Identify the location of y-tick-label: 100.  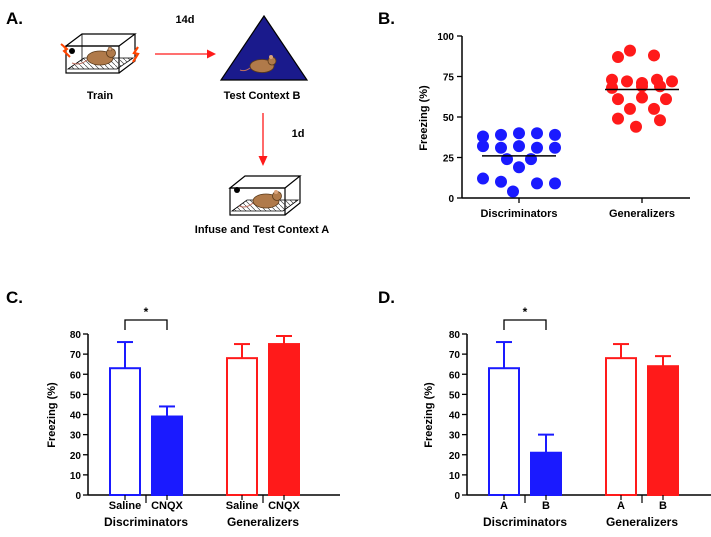
(445, 37).